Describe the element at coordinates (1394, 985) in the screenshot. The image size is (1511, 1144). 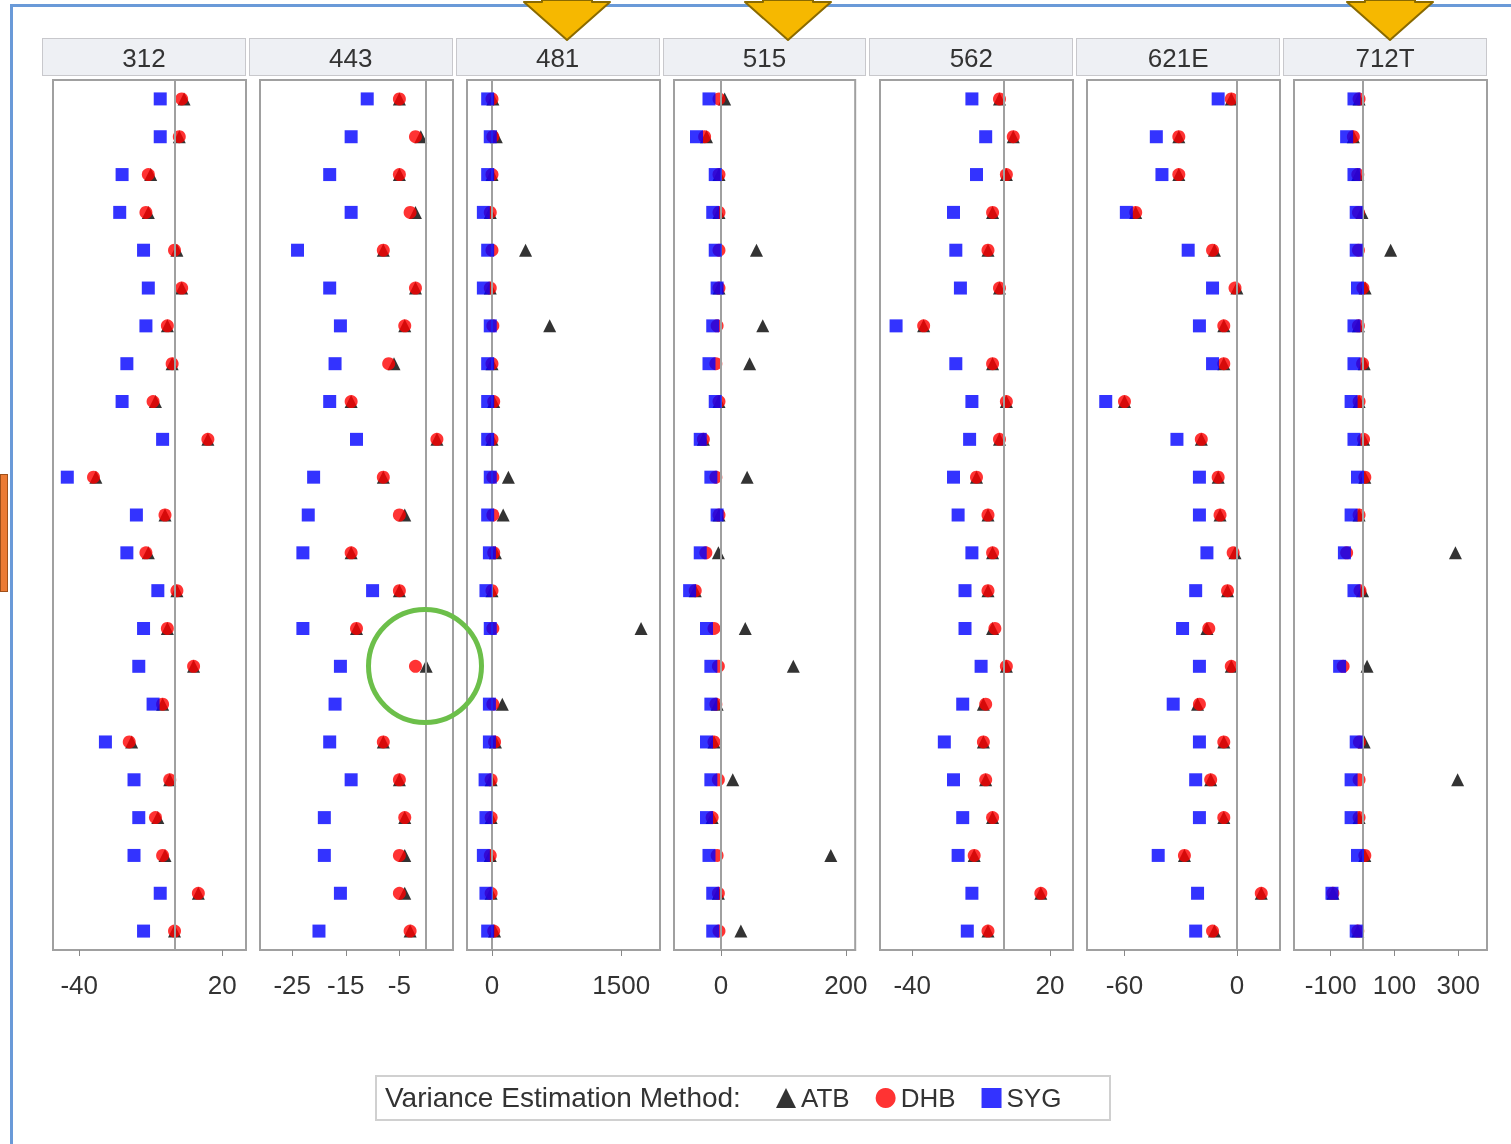
I see `x-tick-label: 100` at that location.